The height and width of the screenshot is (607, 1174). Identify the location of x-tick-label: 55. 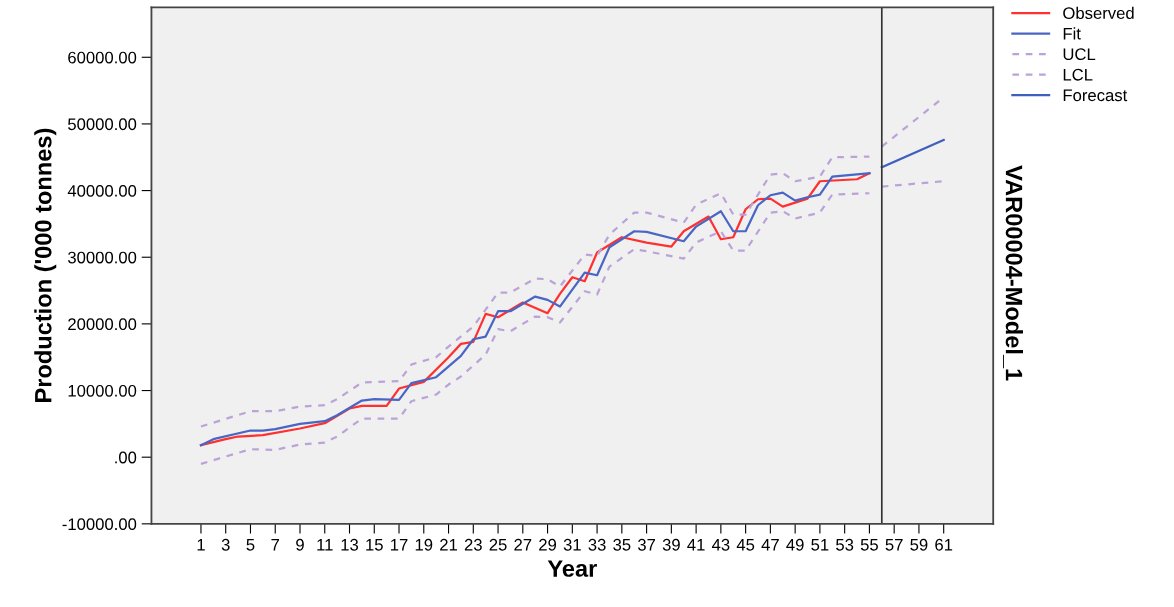
(869, 545).